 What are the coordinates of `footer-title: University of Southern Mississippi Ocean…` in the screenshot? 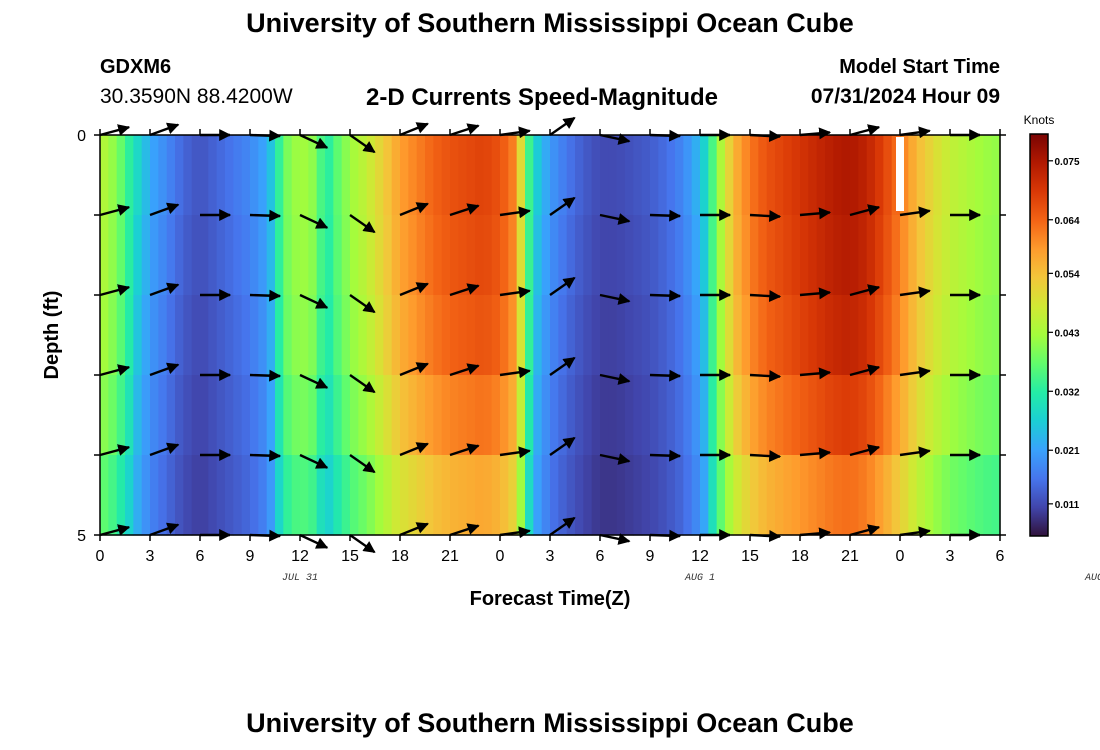 It's located at (550, 723).